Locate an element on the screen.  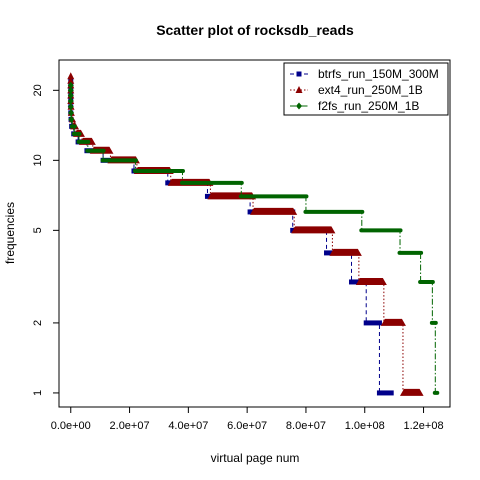
legend-label-2: ext4_run_250M_1B is located at coordinates (370, 90).